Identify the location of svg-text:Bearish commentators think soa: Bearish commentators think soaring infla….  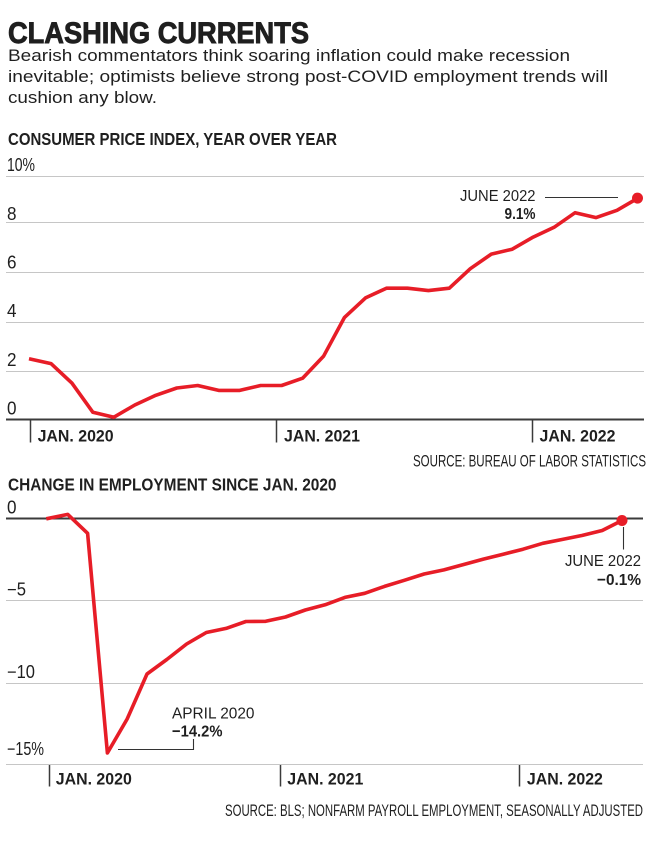
(289, 55).